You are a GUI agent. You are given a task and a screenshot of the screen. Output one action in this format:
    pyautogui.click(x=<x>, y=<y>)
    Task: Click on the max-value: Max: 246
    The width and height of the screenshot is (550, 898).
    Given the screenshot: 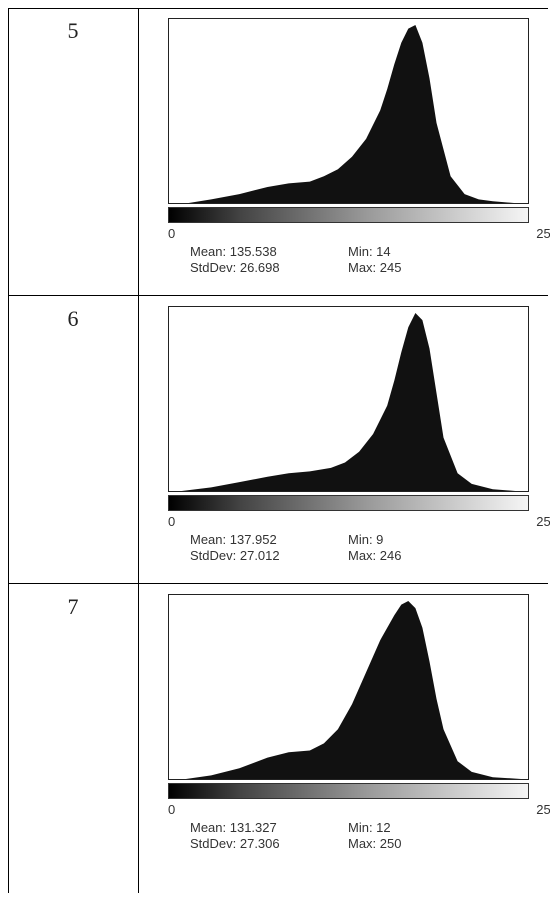 What is the action you would take?
    pyautogui.click(x=375, y=555)
    